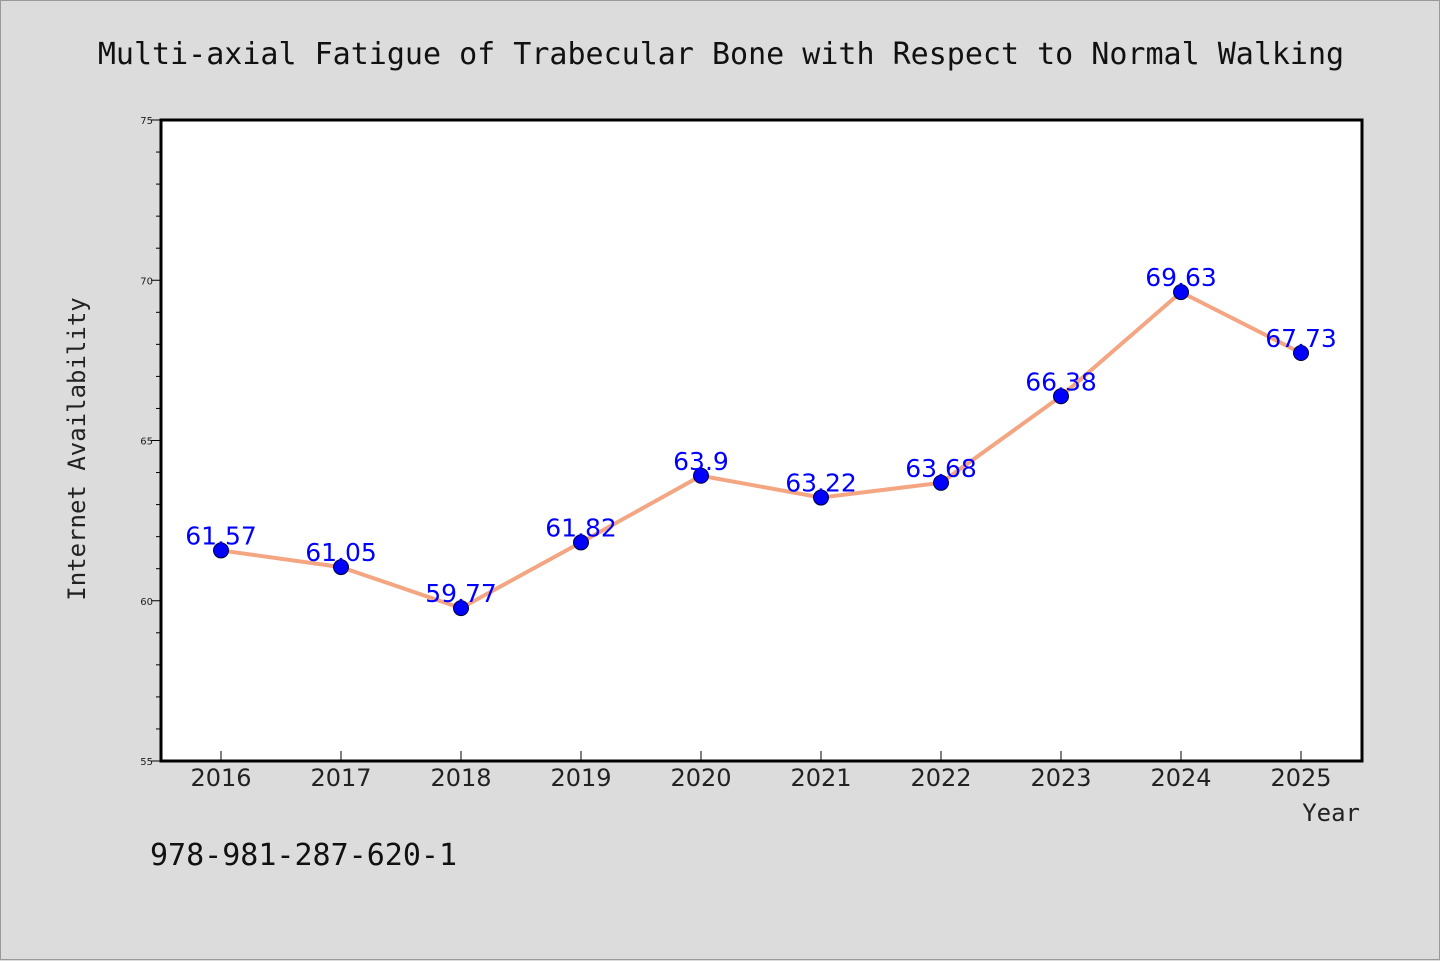 The image size is (1440, 961). I want to click on y-tick-label: 65, so click(146, 442).